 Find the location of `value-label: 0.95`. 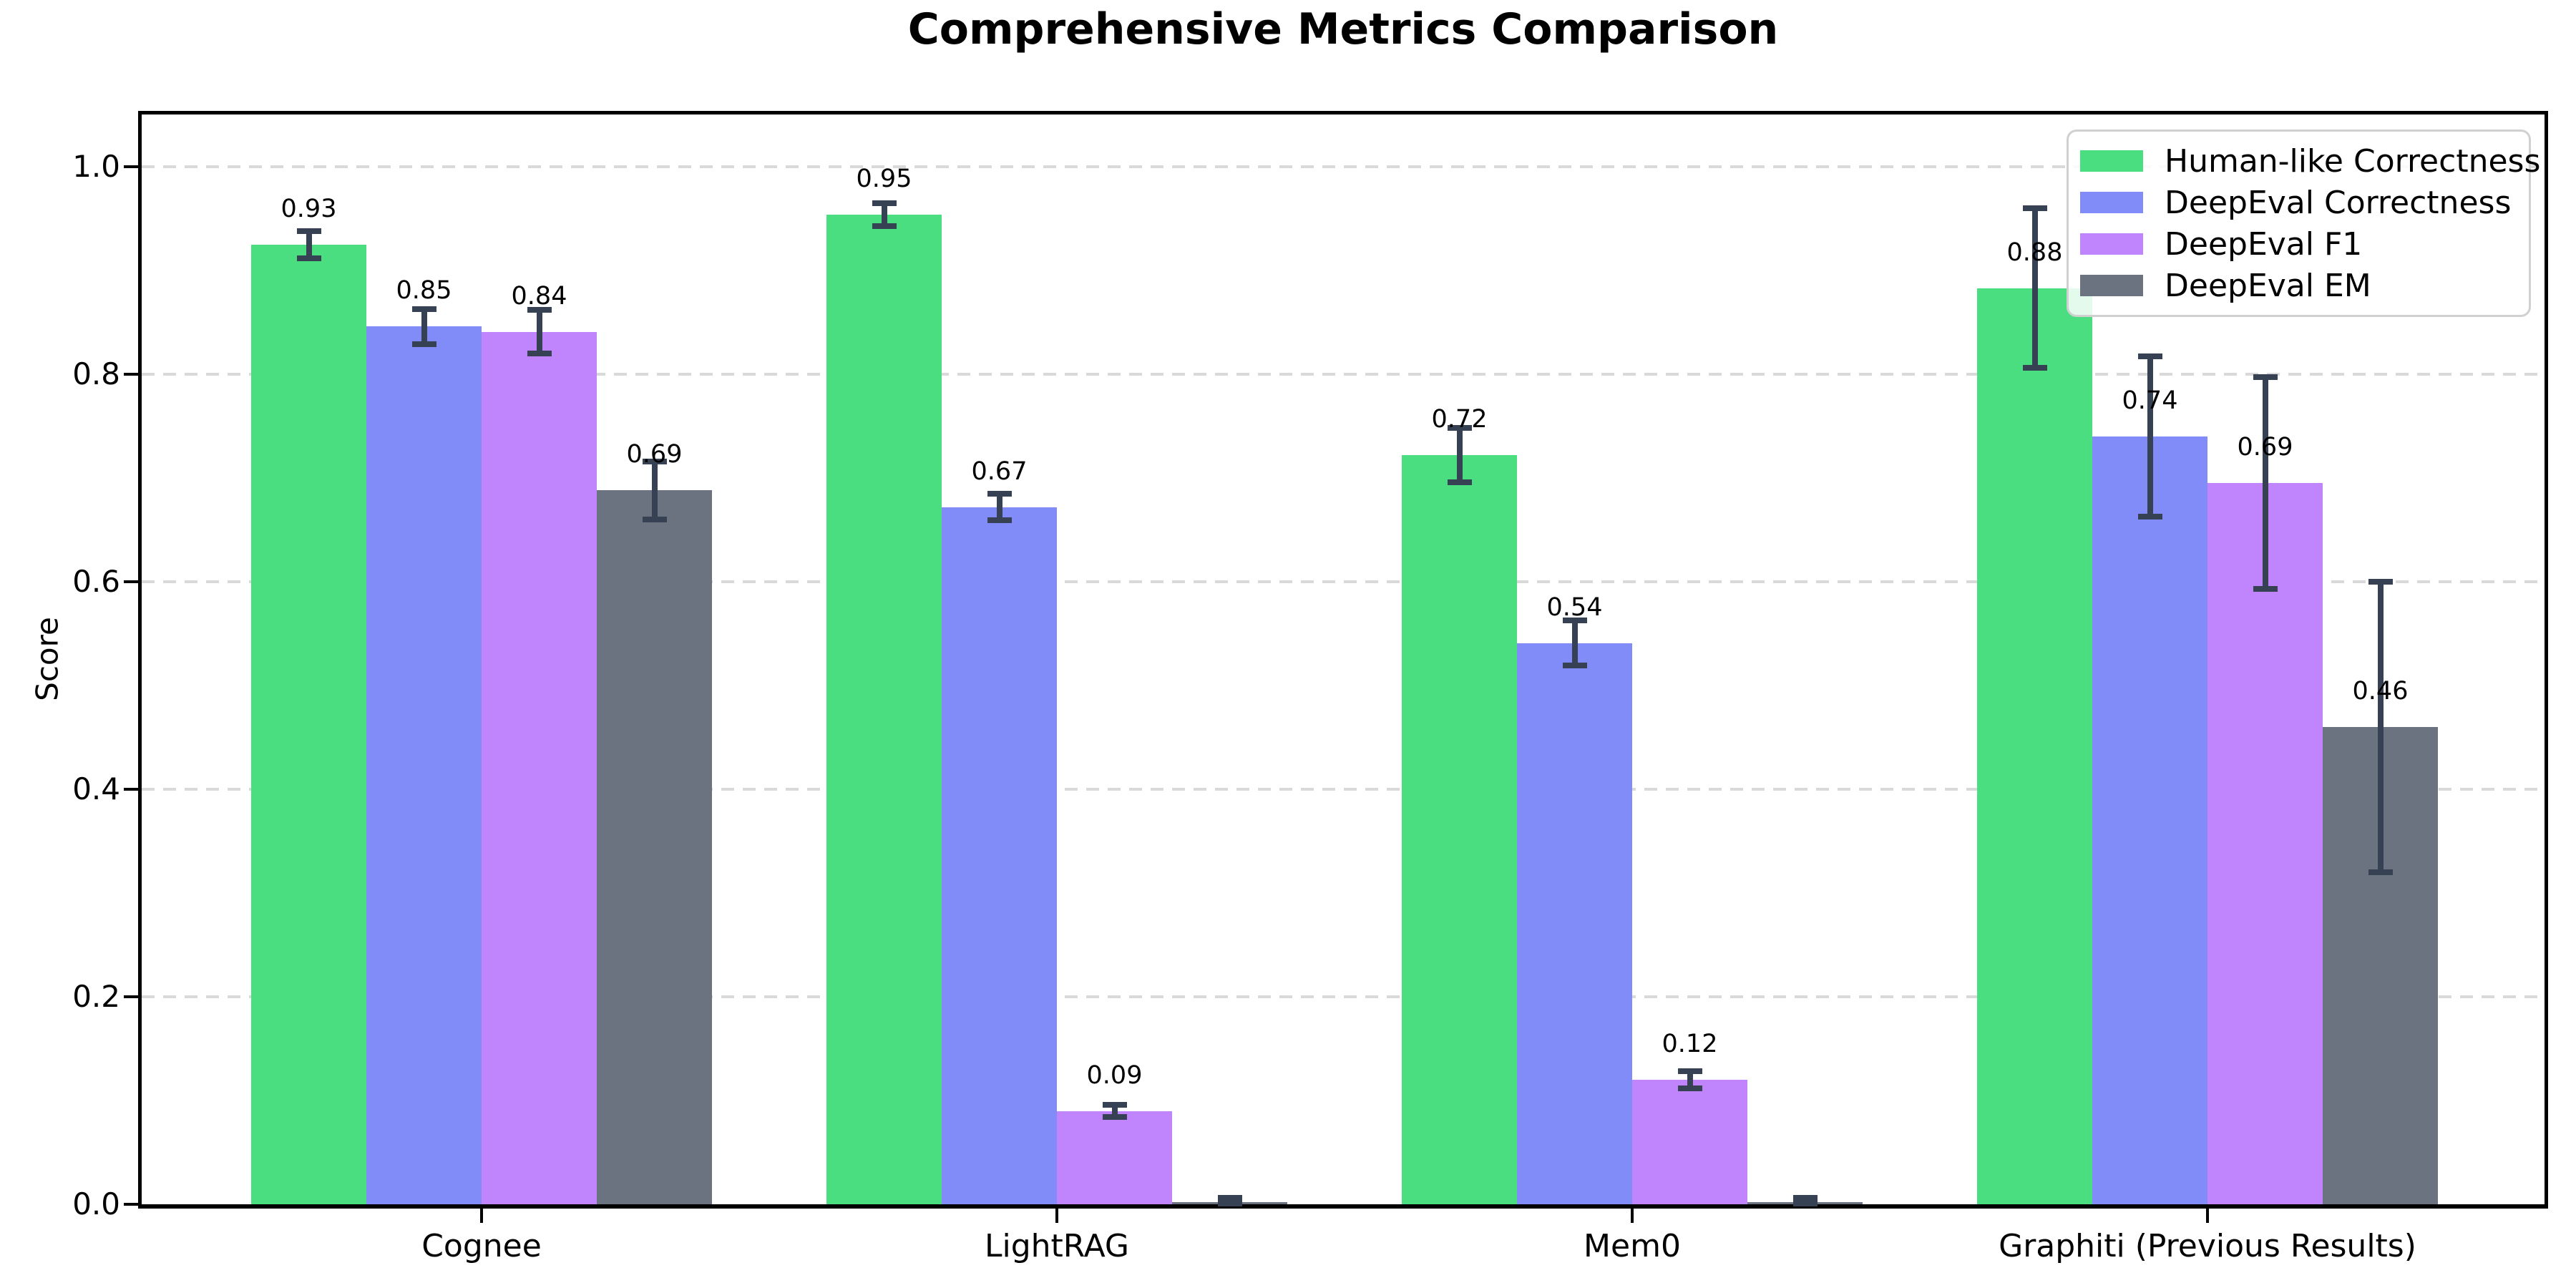

value-label: 0.95 is located at coordinates (884, 178).